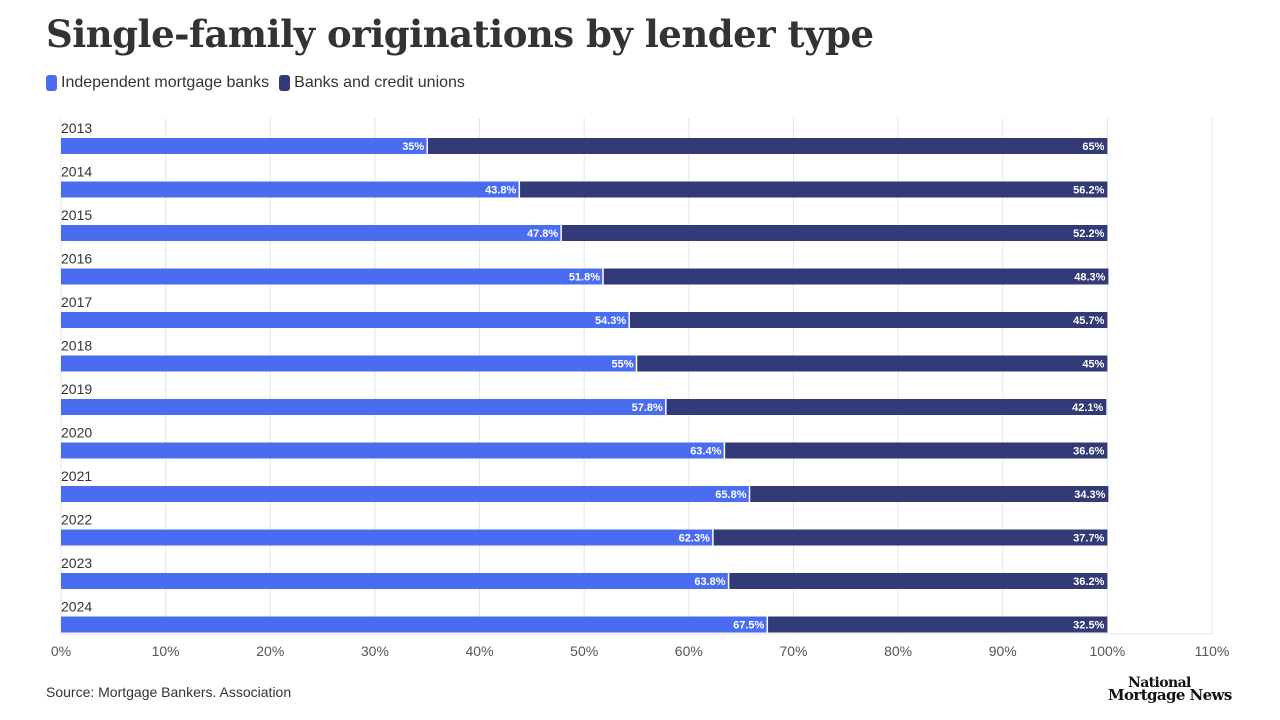 The width and height of the screenshot is (1280, 720). What do you see at coordinates (1088, 582) in the screenshot?
I see `data-label: 36.2%` at bounding box center [1088, 582].